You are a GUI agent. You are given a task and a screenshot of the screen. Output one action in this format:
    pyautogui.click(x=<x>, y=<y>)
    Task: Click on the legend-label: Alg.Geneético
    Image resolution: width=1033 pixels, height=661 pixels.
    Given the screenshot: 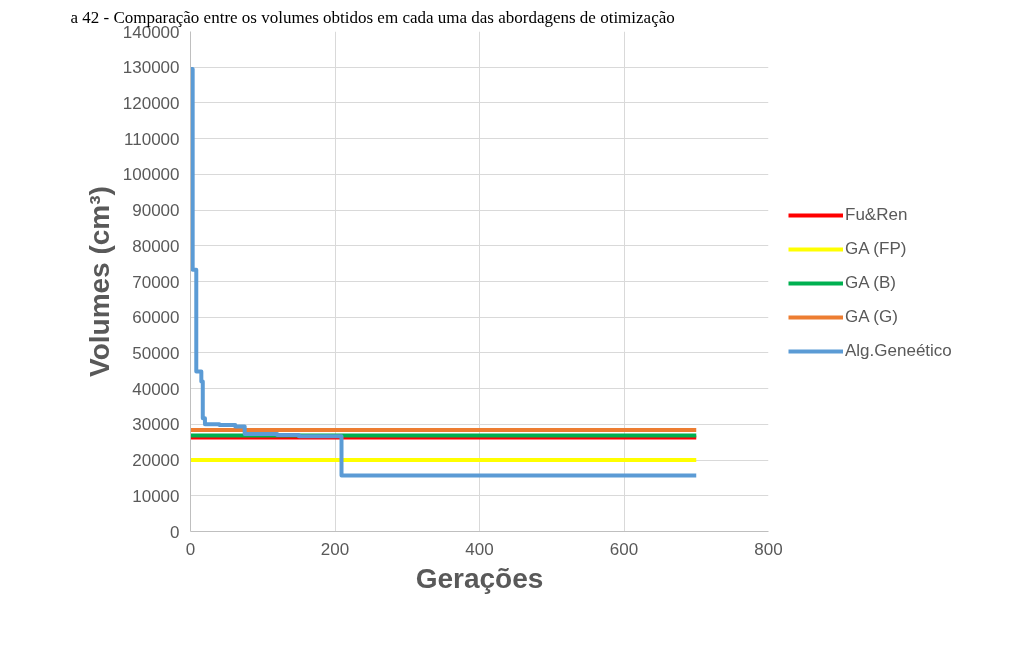 What is the action you would take?
    pyautogui.click(x=898, y=351)
    